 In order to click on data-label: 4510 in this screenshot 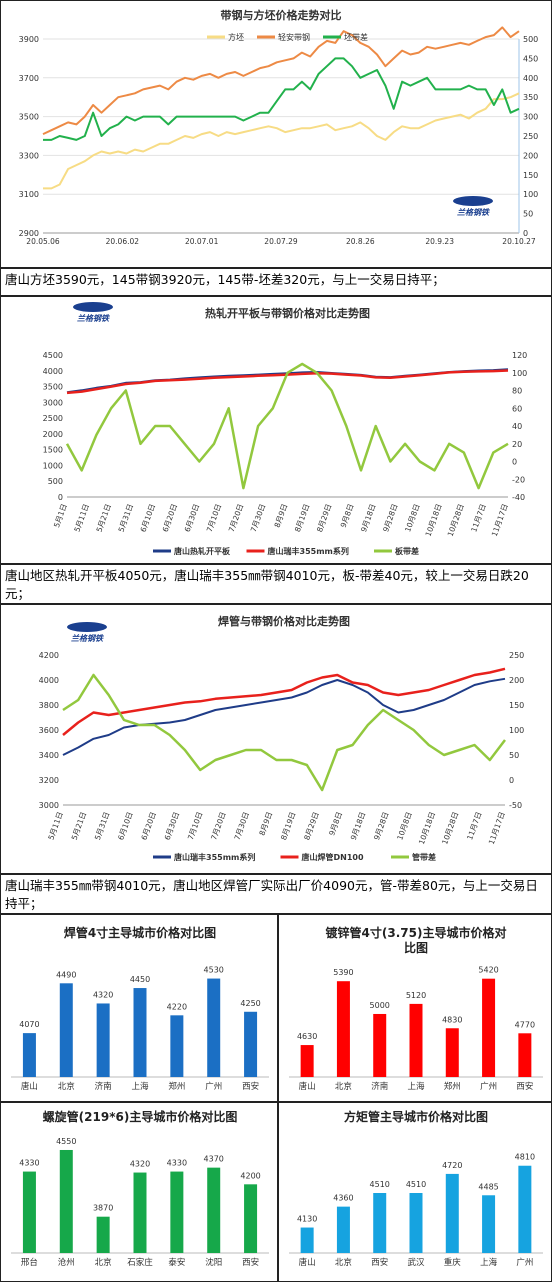, I will do `click(416, 1184)`.